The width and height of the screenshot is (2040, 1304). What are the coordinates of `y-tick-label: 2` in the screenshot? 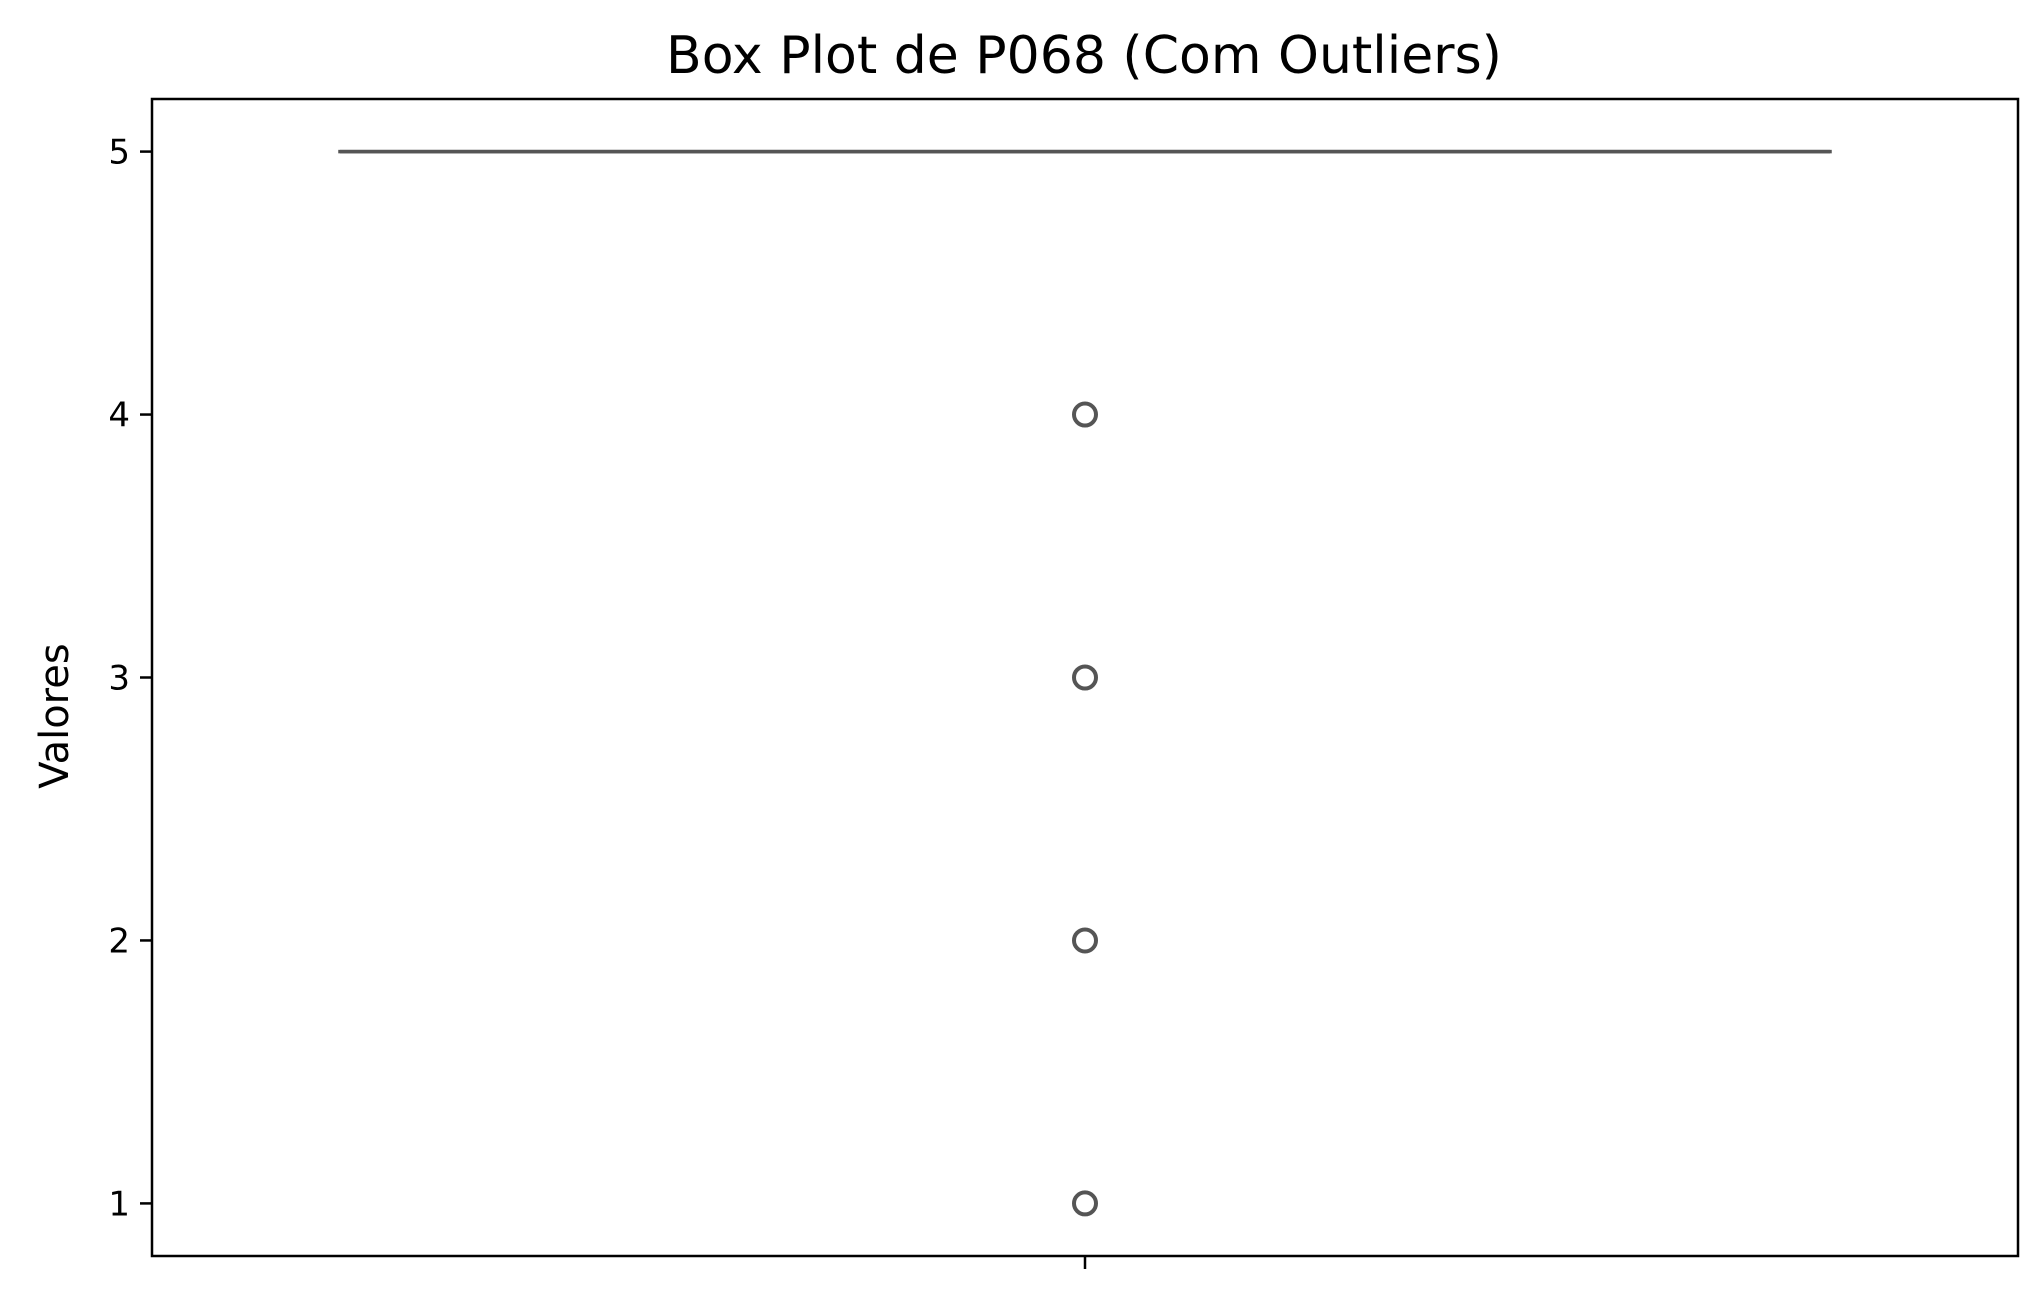 It's located at (119, 941).